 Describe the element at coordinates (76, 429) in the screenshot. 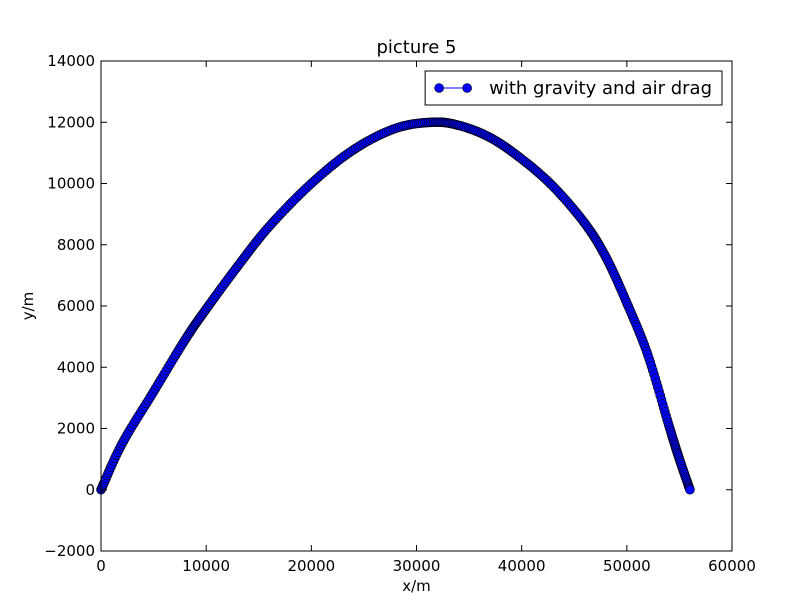

I see `y-tick-label: 2000` at that location.